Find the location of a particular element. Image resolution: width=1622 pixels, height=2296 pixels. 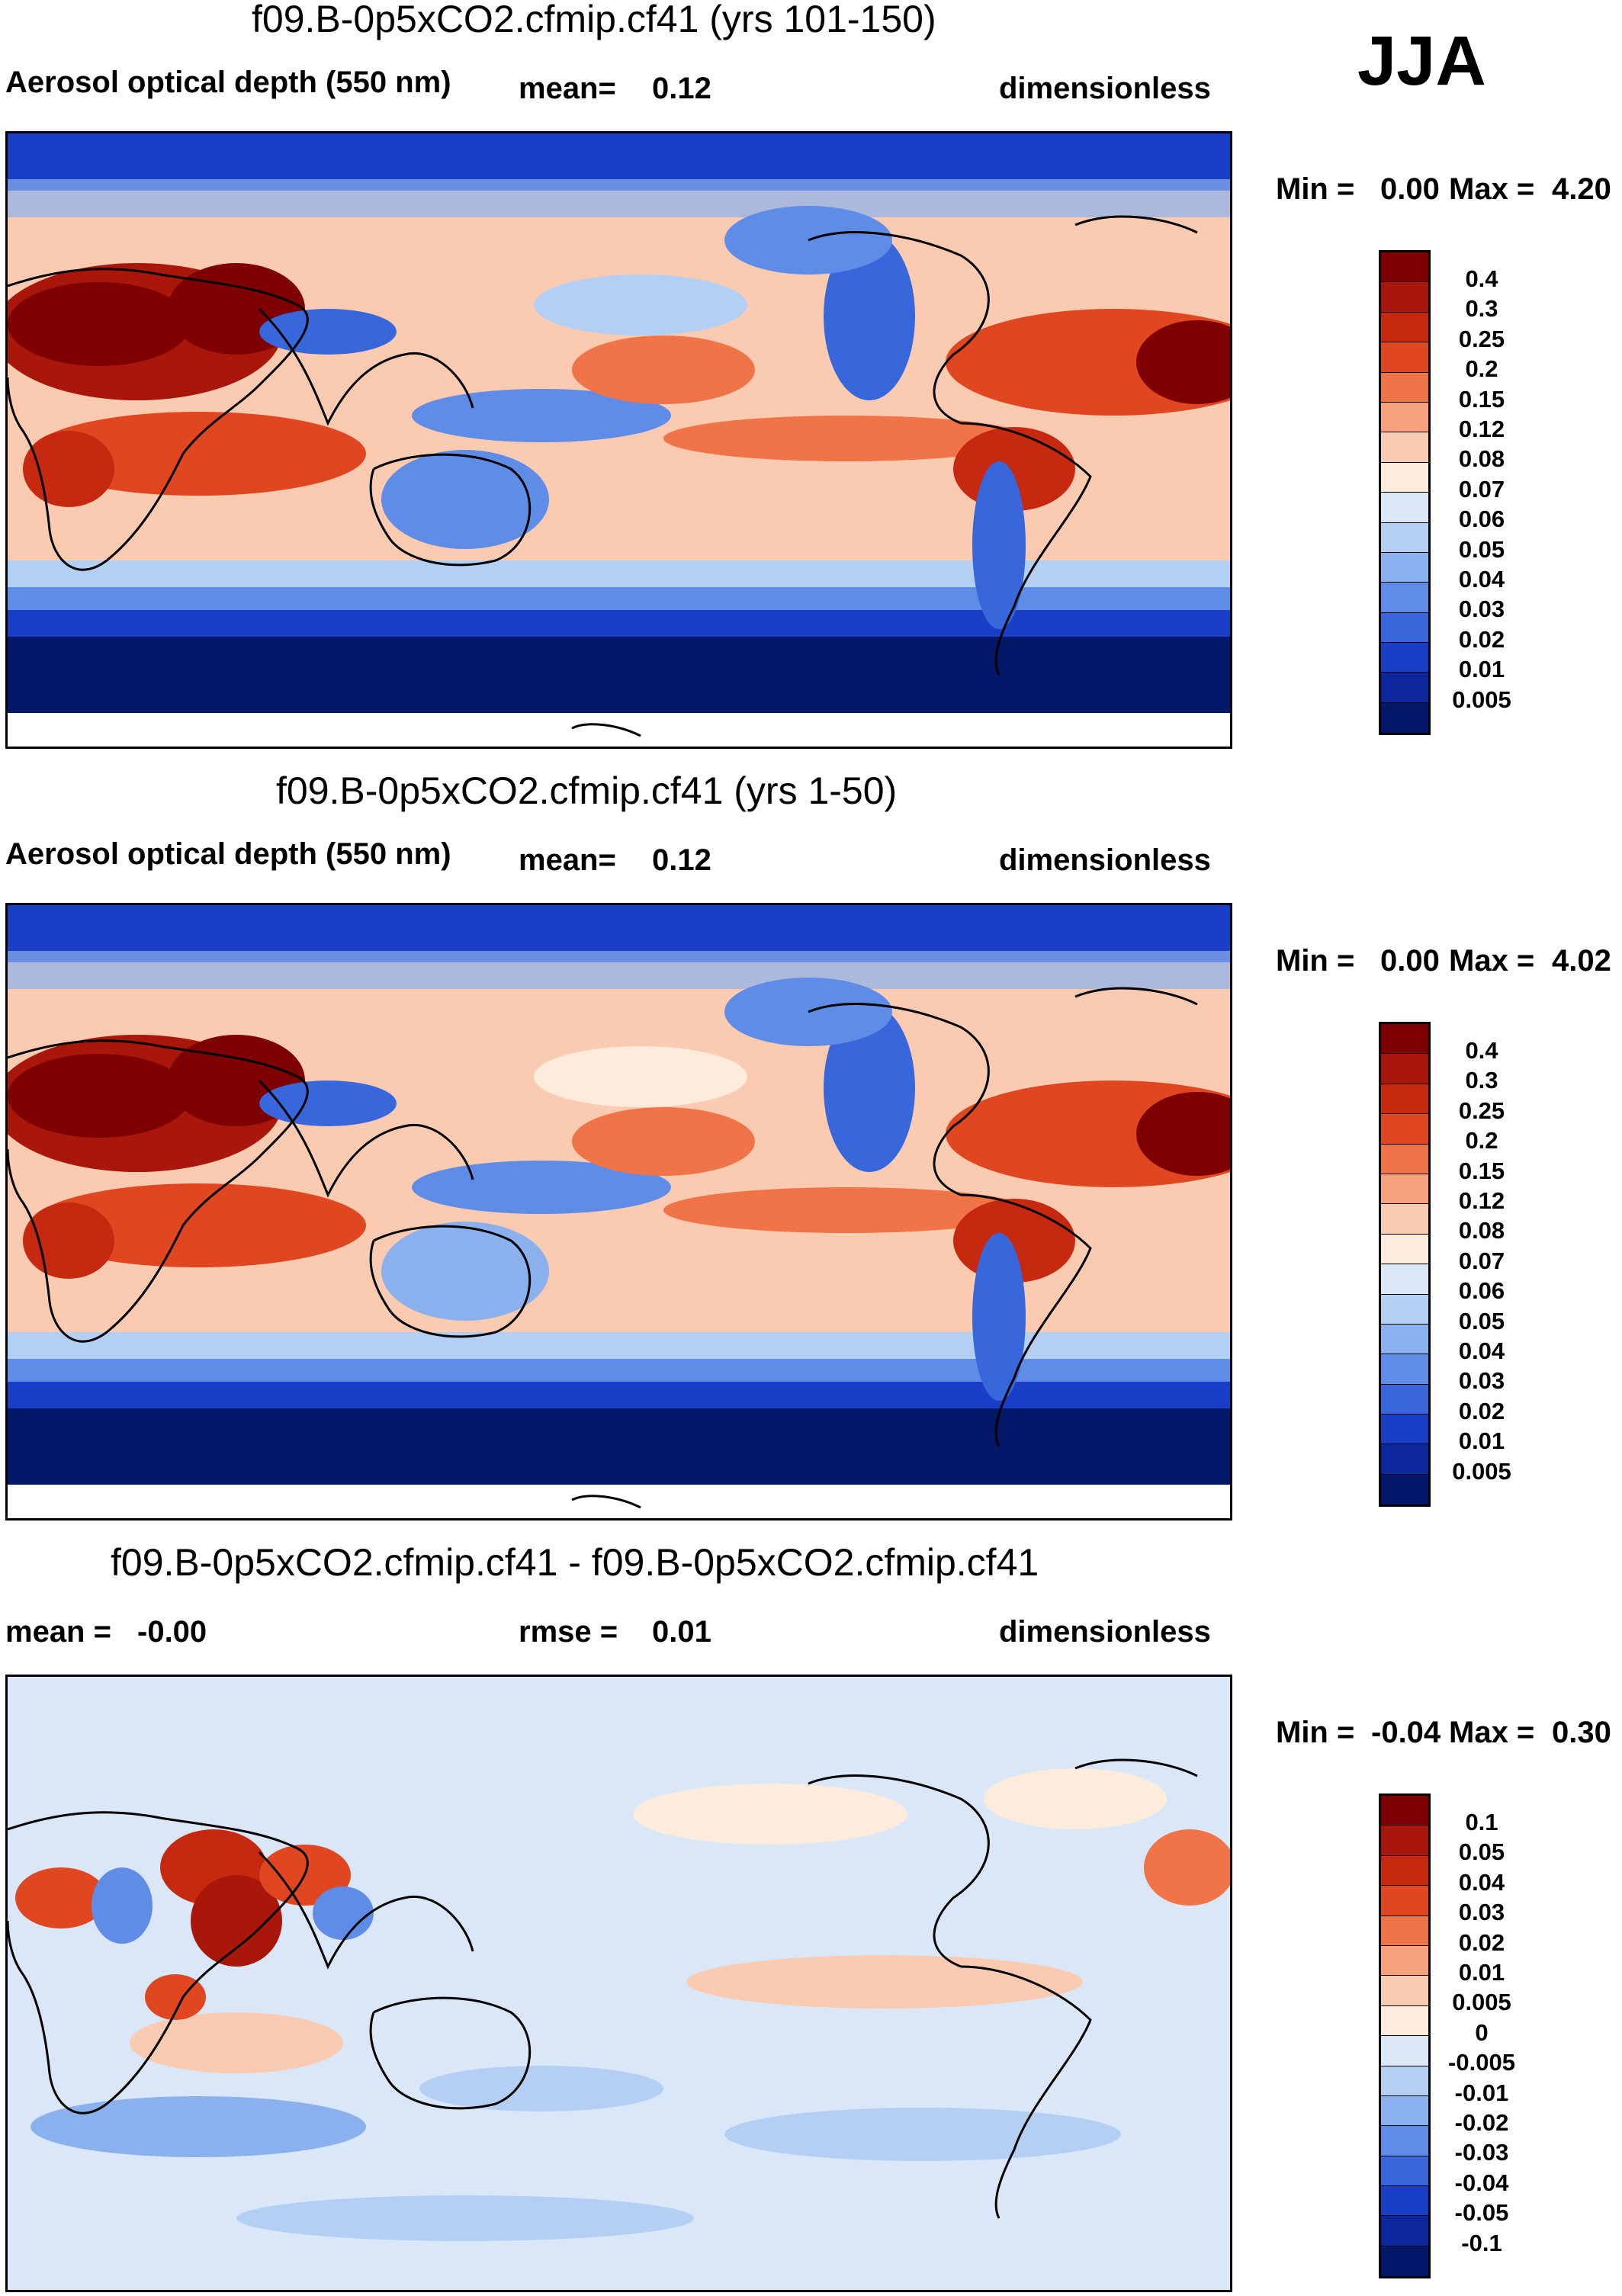

colorbar-label: 0.1 is located at coordinates (1482, 1822).